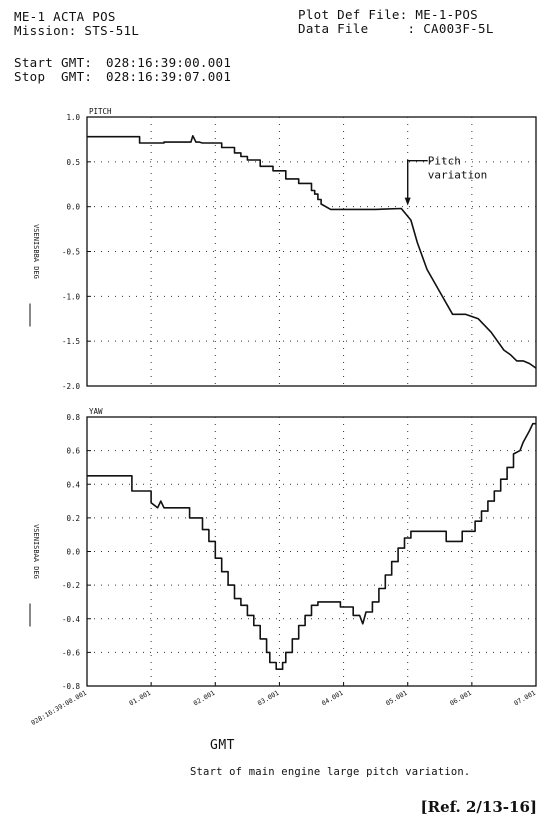  What do you see at coordinates (65, 16) in the screenshot?
I see `header-left-line1: ME-1 ACTA POS` at bounding box center [65, 16].